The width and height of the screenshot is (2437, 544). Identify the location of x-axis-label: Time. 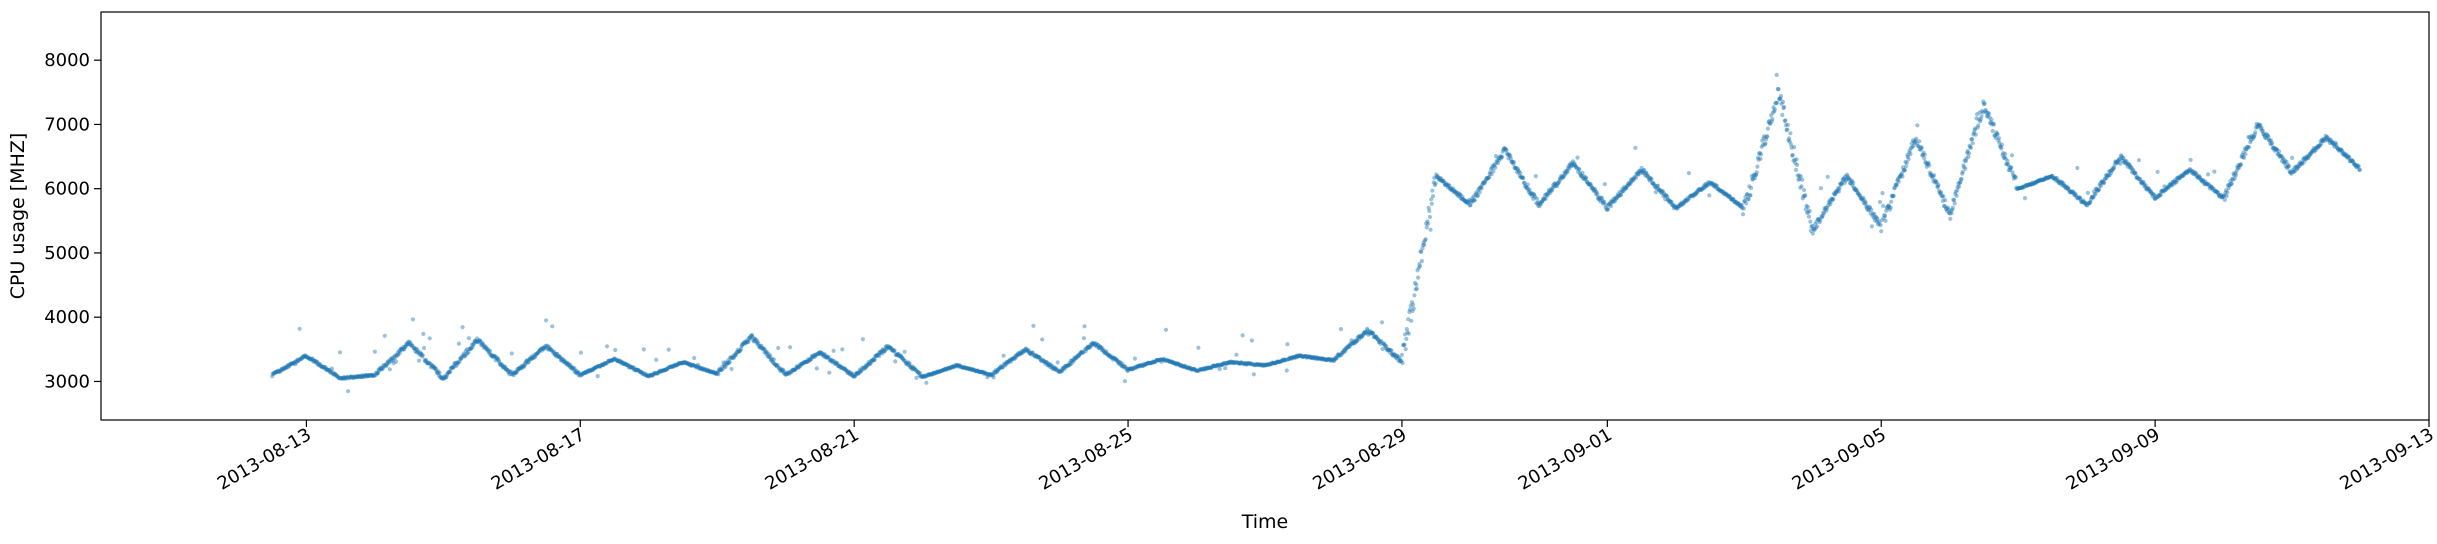
(1265, 522).